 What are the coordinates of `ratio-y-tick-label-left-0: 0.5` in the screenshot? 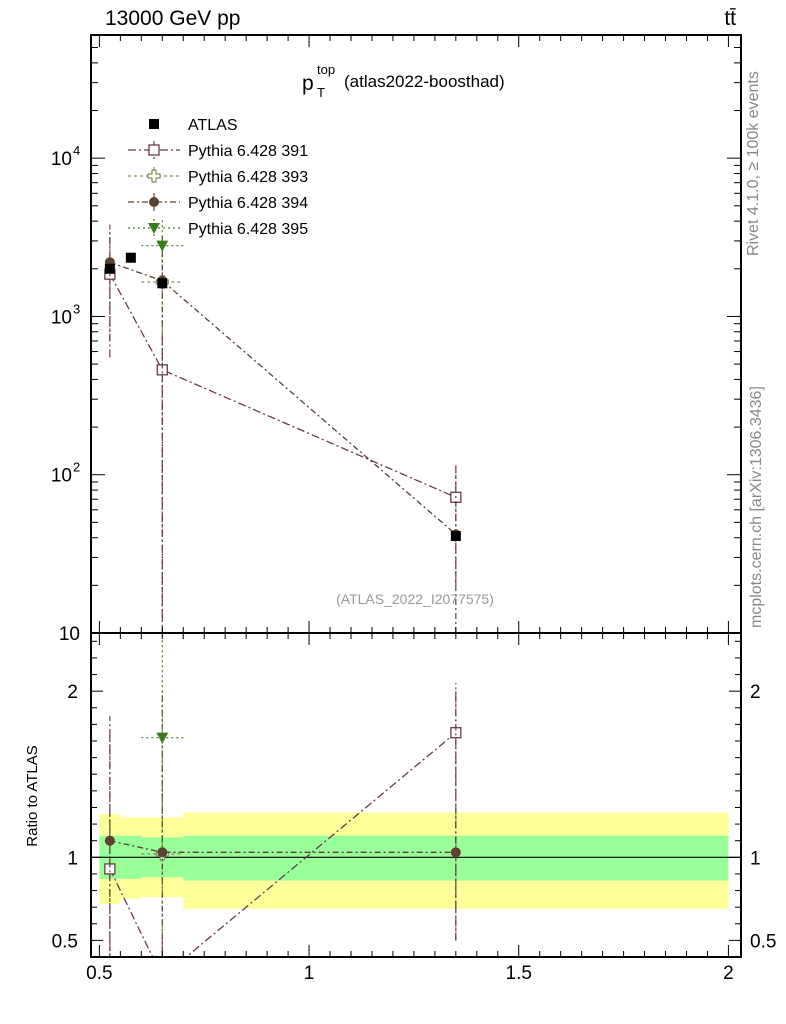 It's located at (65, 941).